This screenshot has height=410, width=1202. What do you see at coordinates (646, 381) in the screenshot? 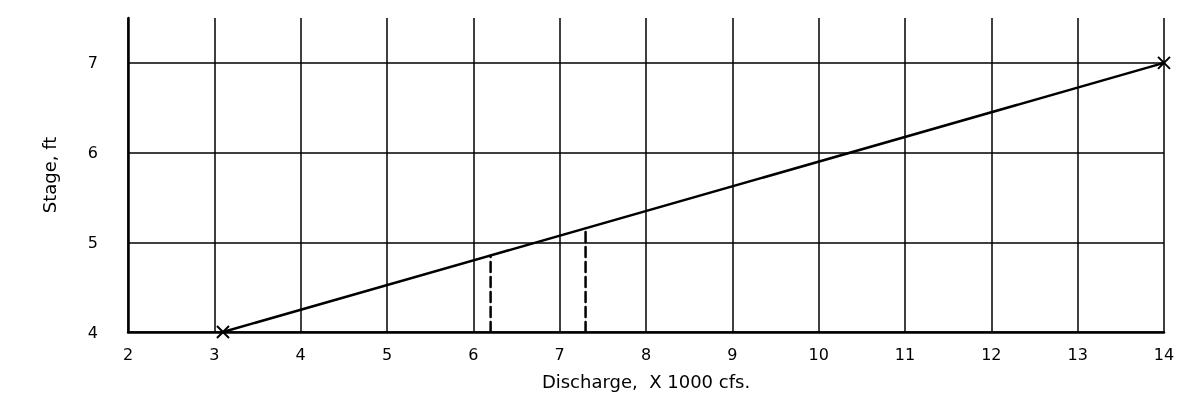
I see `x-axis-title: Discharge, X 1000 cfs.` at bounding box center [646, 381].